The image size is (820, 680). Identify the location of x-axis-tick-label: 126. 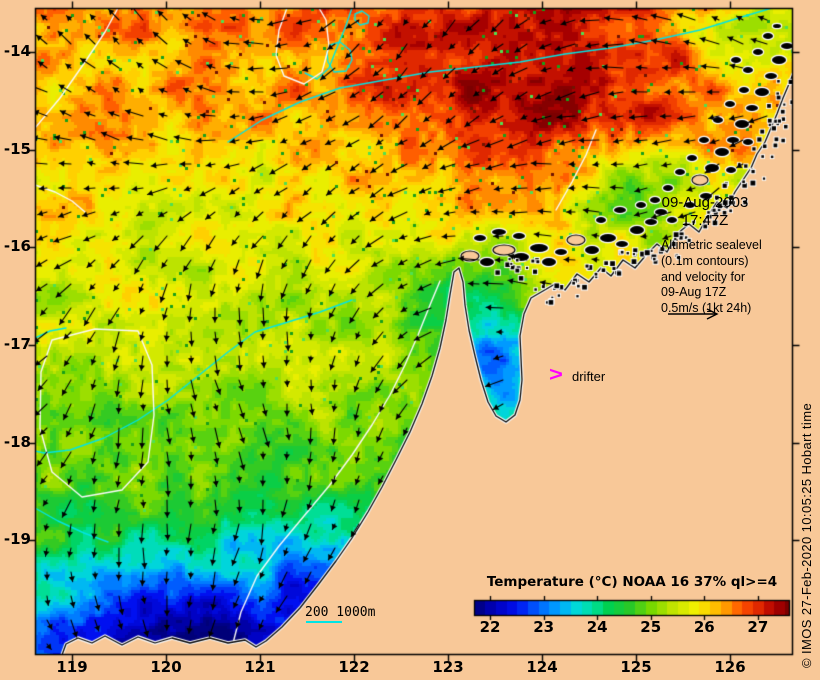
(730, 667).